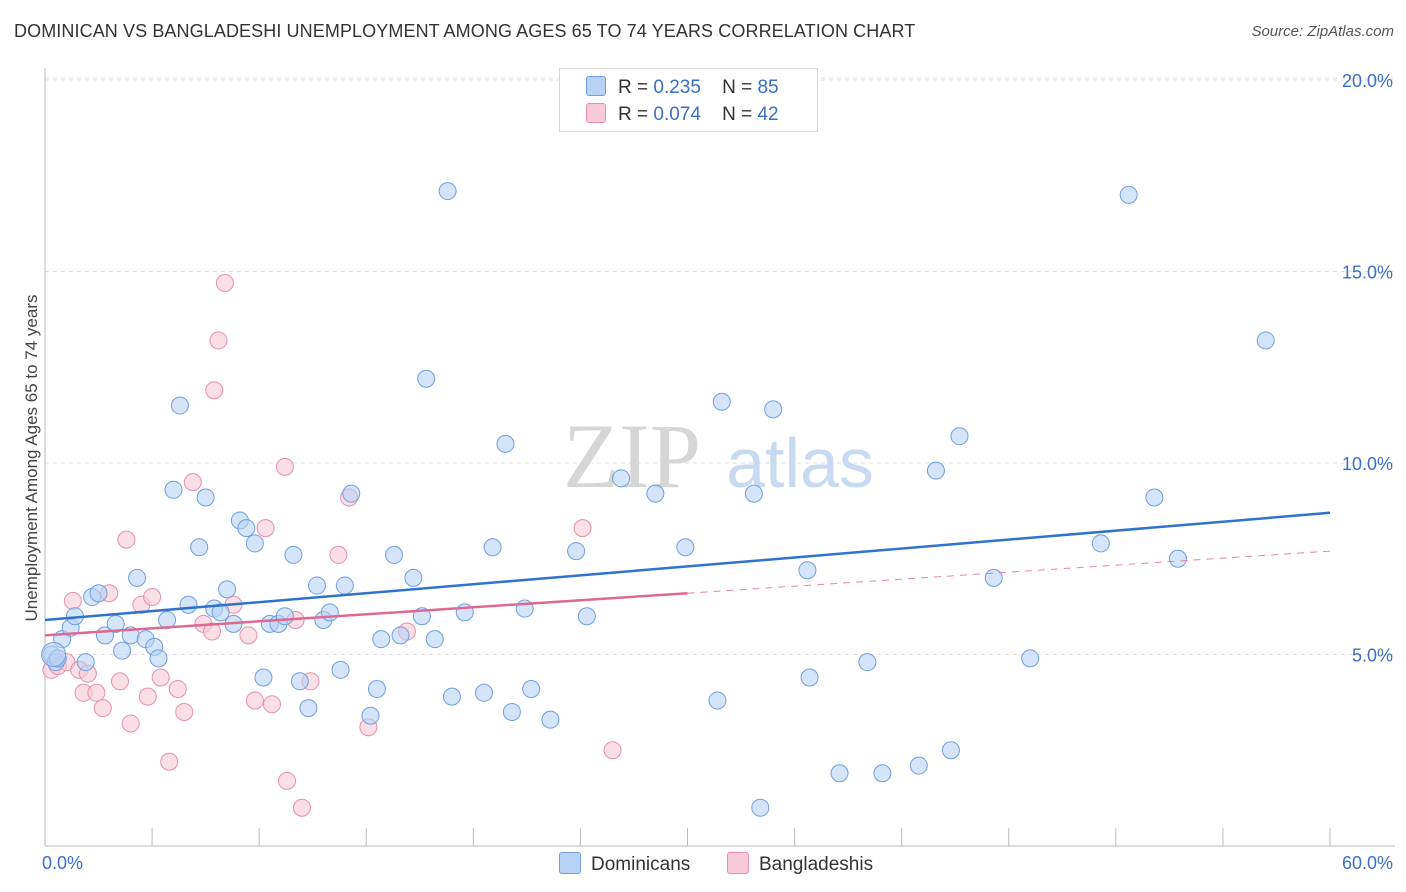 This screenshot has height=892, width=1406. Describe the element at coordinates (31, 458) in the screenshot. I see `y-axis-title: Unemployment Among Ages 65 to 74 years` at that location.